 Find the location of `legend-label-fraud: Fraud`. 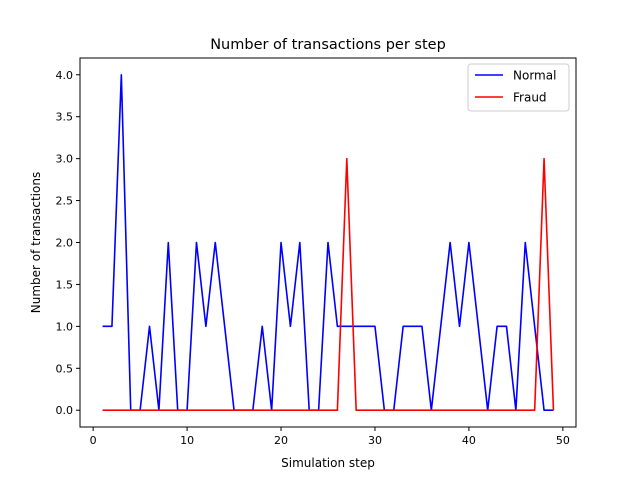

legend-label-fraud: Fraud is located at coordinates (530, 98).